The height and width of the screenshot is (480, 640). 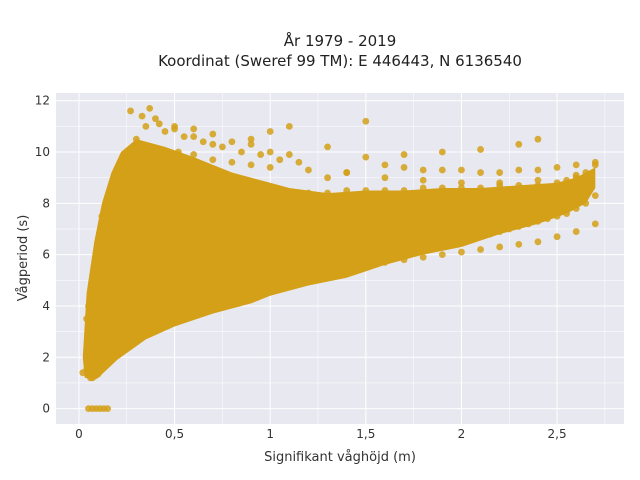 I want to click on x-tick-label: 0, so click(x=79, y=434).